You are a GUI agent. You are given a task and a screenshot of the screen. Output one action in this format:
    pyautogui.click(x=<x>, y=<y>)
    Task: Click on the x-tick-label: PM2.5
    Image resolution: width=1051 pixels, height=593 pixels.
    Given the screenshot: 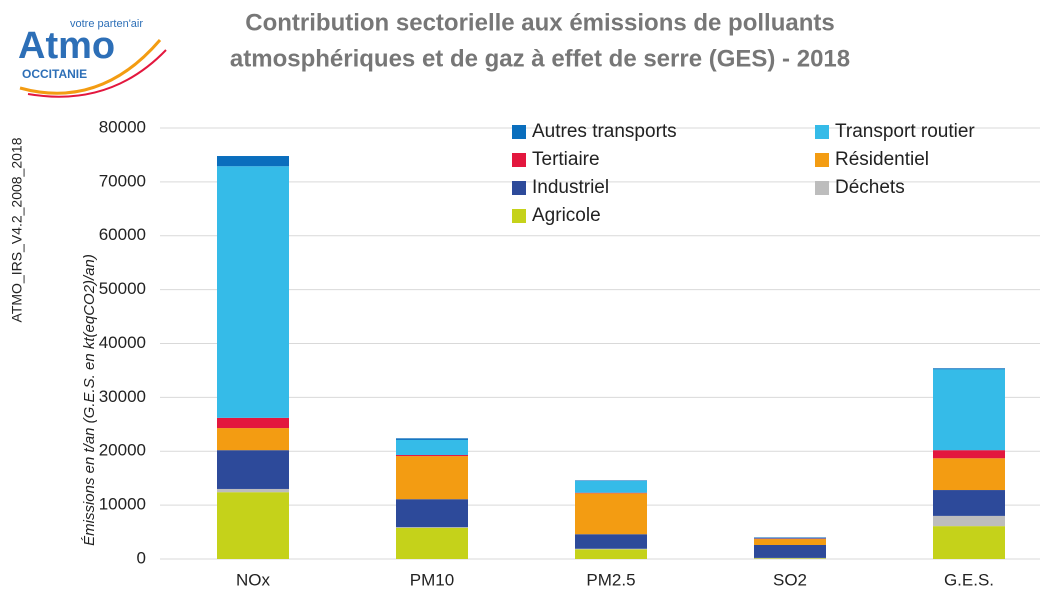 What is the action you would take?
    pyautogui.click(x=610, y=579)
    